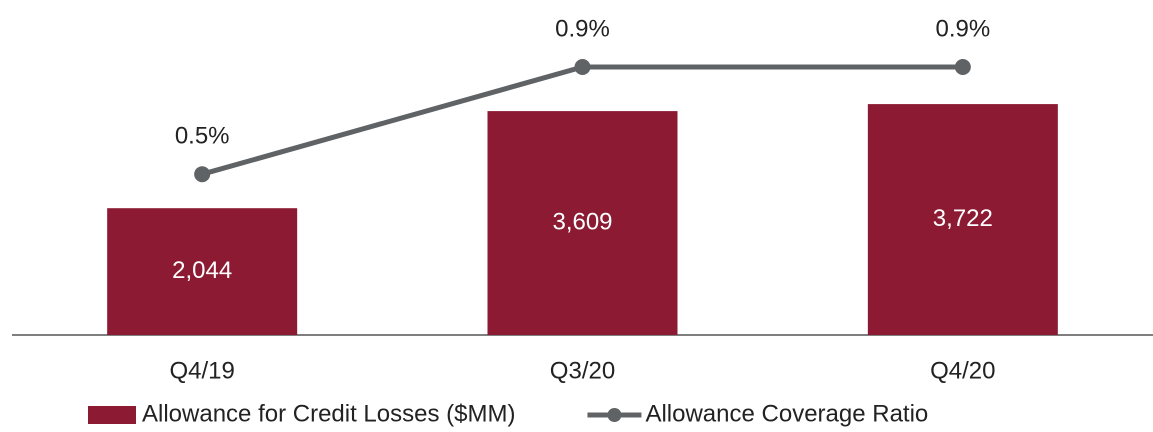  Describe the element at coordinates (962, 370) in the screenshot. I see `x-tick-label: Q4/20` at that location.